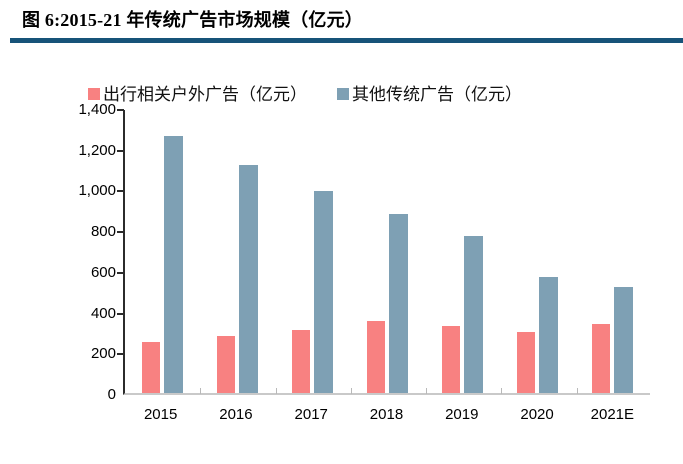 Image resolution: width=683 pixels, height=464 pixels. Describe the element at coordinates (548, 335) in the screenshot. I see `bar-2020-series2` at that location.